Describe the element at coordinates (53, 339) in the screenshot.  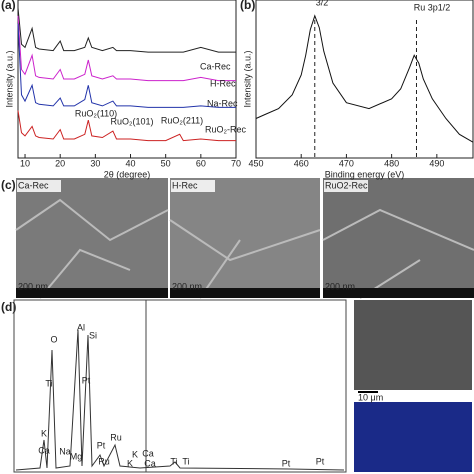
I see `element-label: O` at that location.